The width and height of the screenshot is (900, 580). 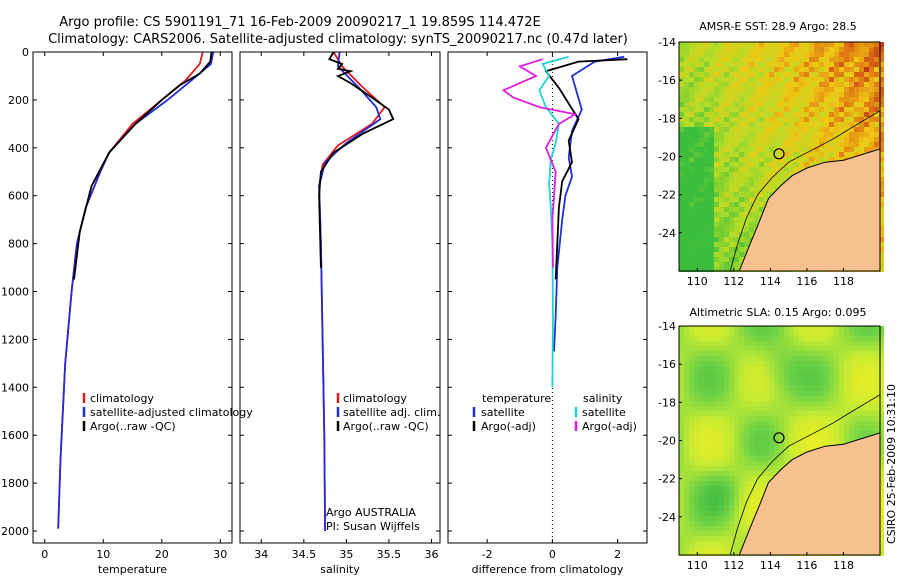 What do you see at coordinates (508, 426) in the screenshot?
I see `panel3-legend-temp-2: Argo(-adj)` at bounding box center [508, 426].